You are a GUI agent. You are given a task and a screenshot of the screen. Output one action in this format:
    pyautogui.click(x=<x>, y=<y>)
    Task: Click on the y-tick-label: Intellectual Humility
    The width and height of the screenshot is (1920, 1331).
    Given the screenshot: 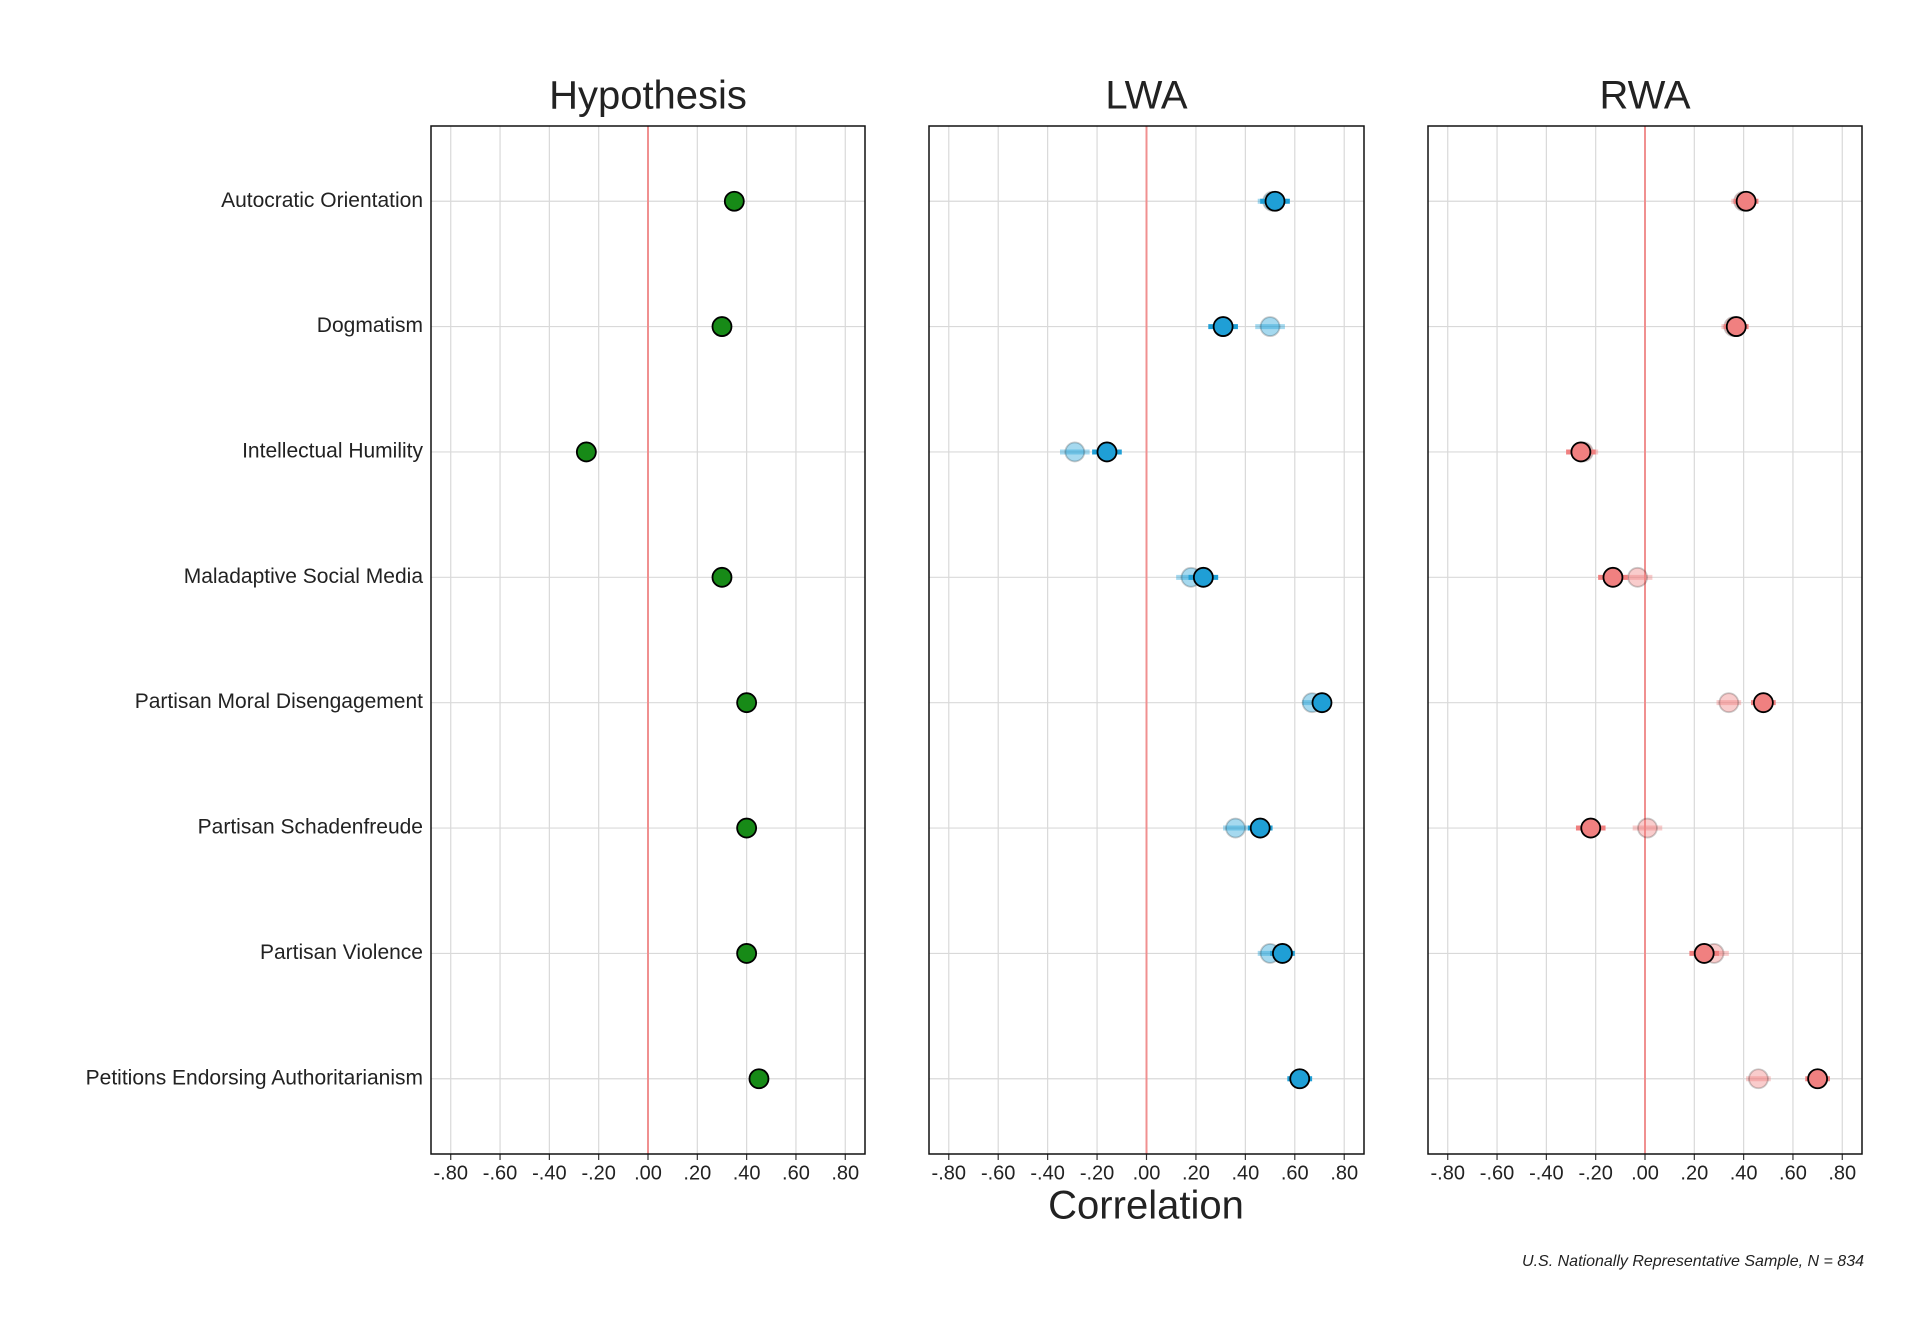 What is the action you would take?
    pyautogui.click(x=332, y=450)
    